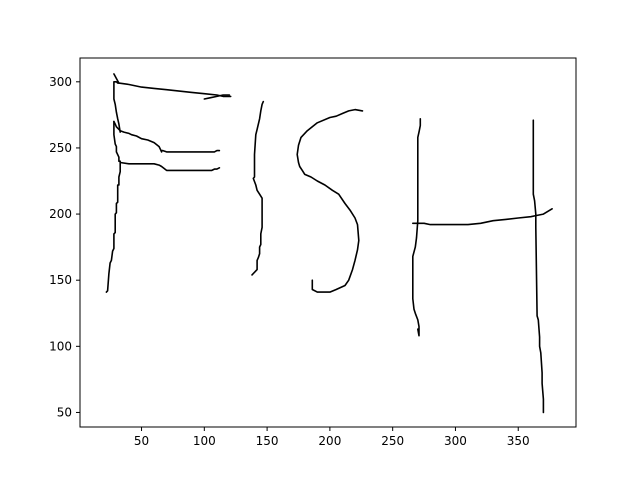 The height and width of the screenshot is (480, 640). What do you see at coordinates (455, 441) in the screenshot?
I see `x-tick-label: 300` at bounding box center [455, 441].